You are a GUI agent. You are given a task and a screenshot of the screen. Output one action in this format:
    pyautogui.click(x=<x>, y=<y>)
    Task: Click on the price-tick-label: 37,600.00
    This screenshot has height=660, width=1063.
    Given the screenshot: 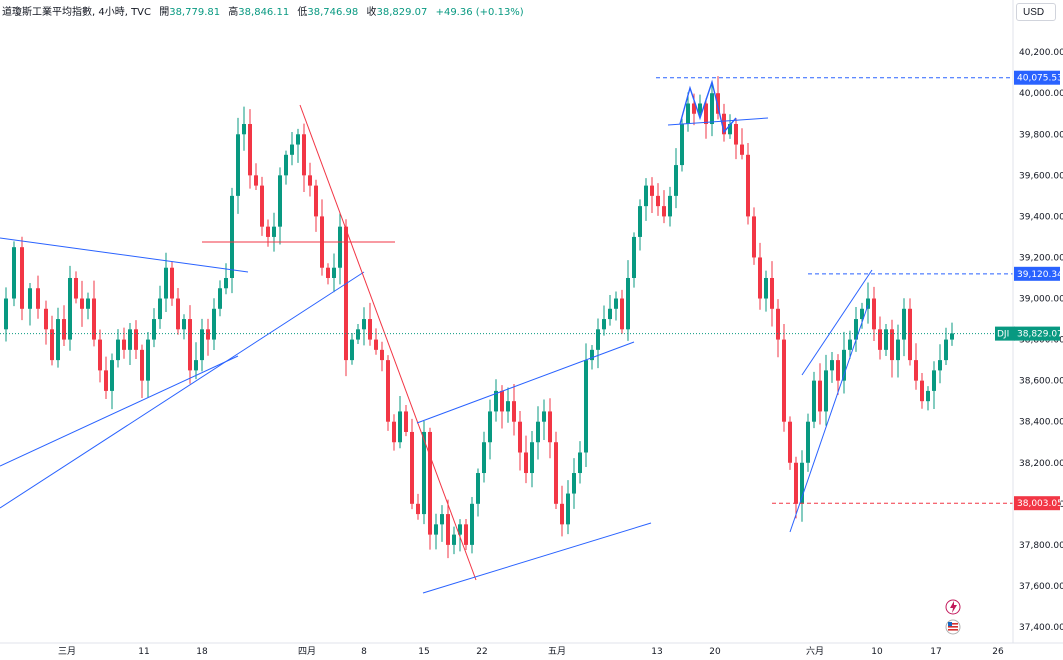 What is the action you would take?
    pyautogui.click(x=1041, y=587)
    